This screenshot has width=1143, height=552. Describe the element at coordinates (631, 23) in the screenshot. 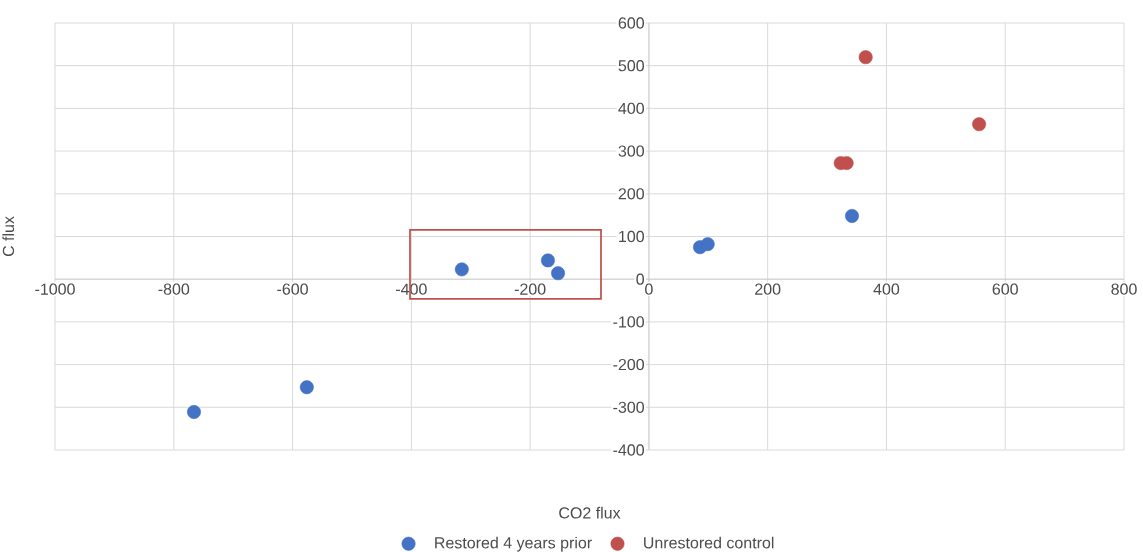

I see `y-tick-label: 600` at that location.